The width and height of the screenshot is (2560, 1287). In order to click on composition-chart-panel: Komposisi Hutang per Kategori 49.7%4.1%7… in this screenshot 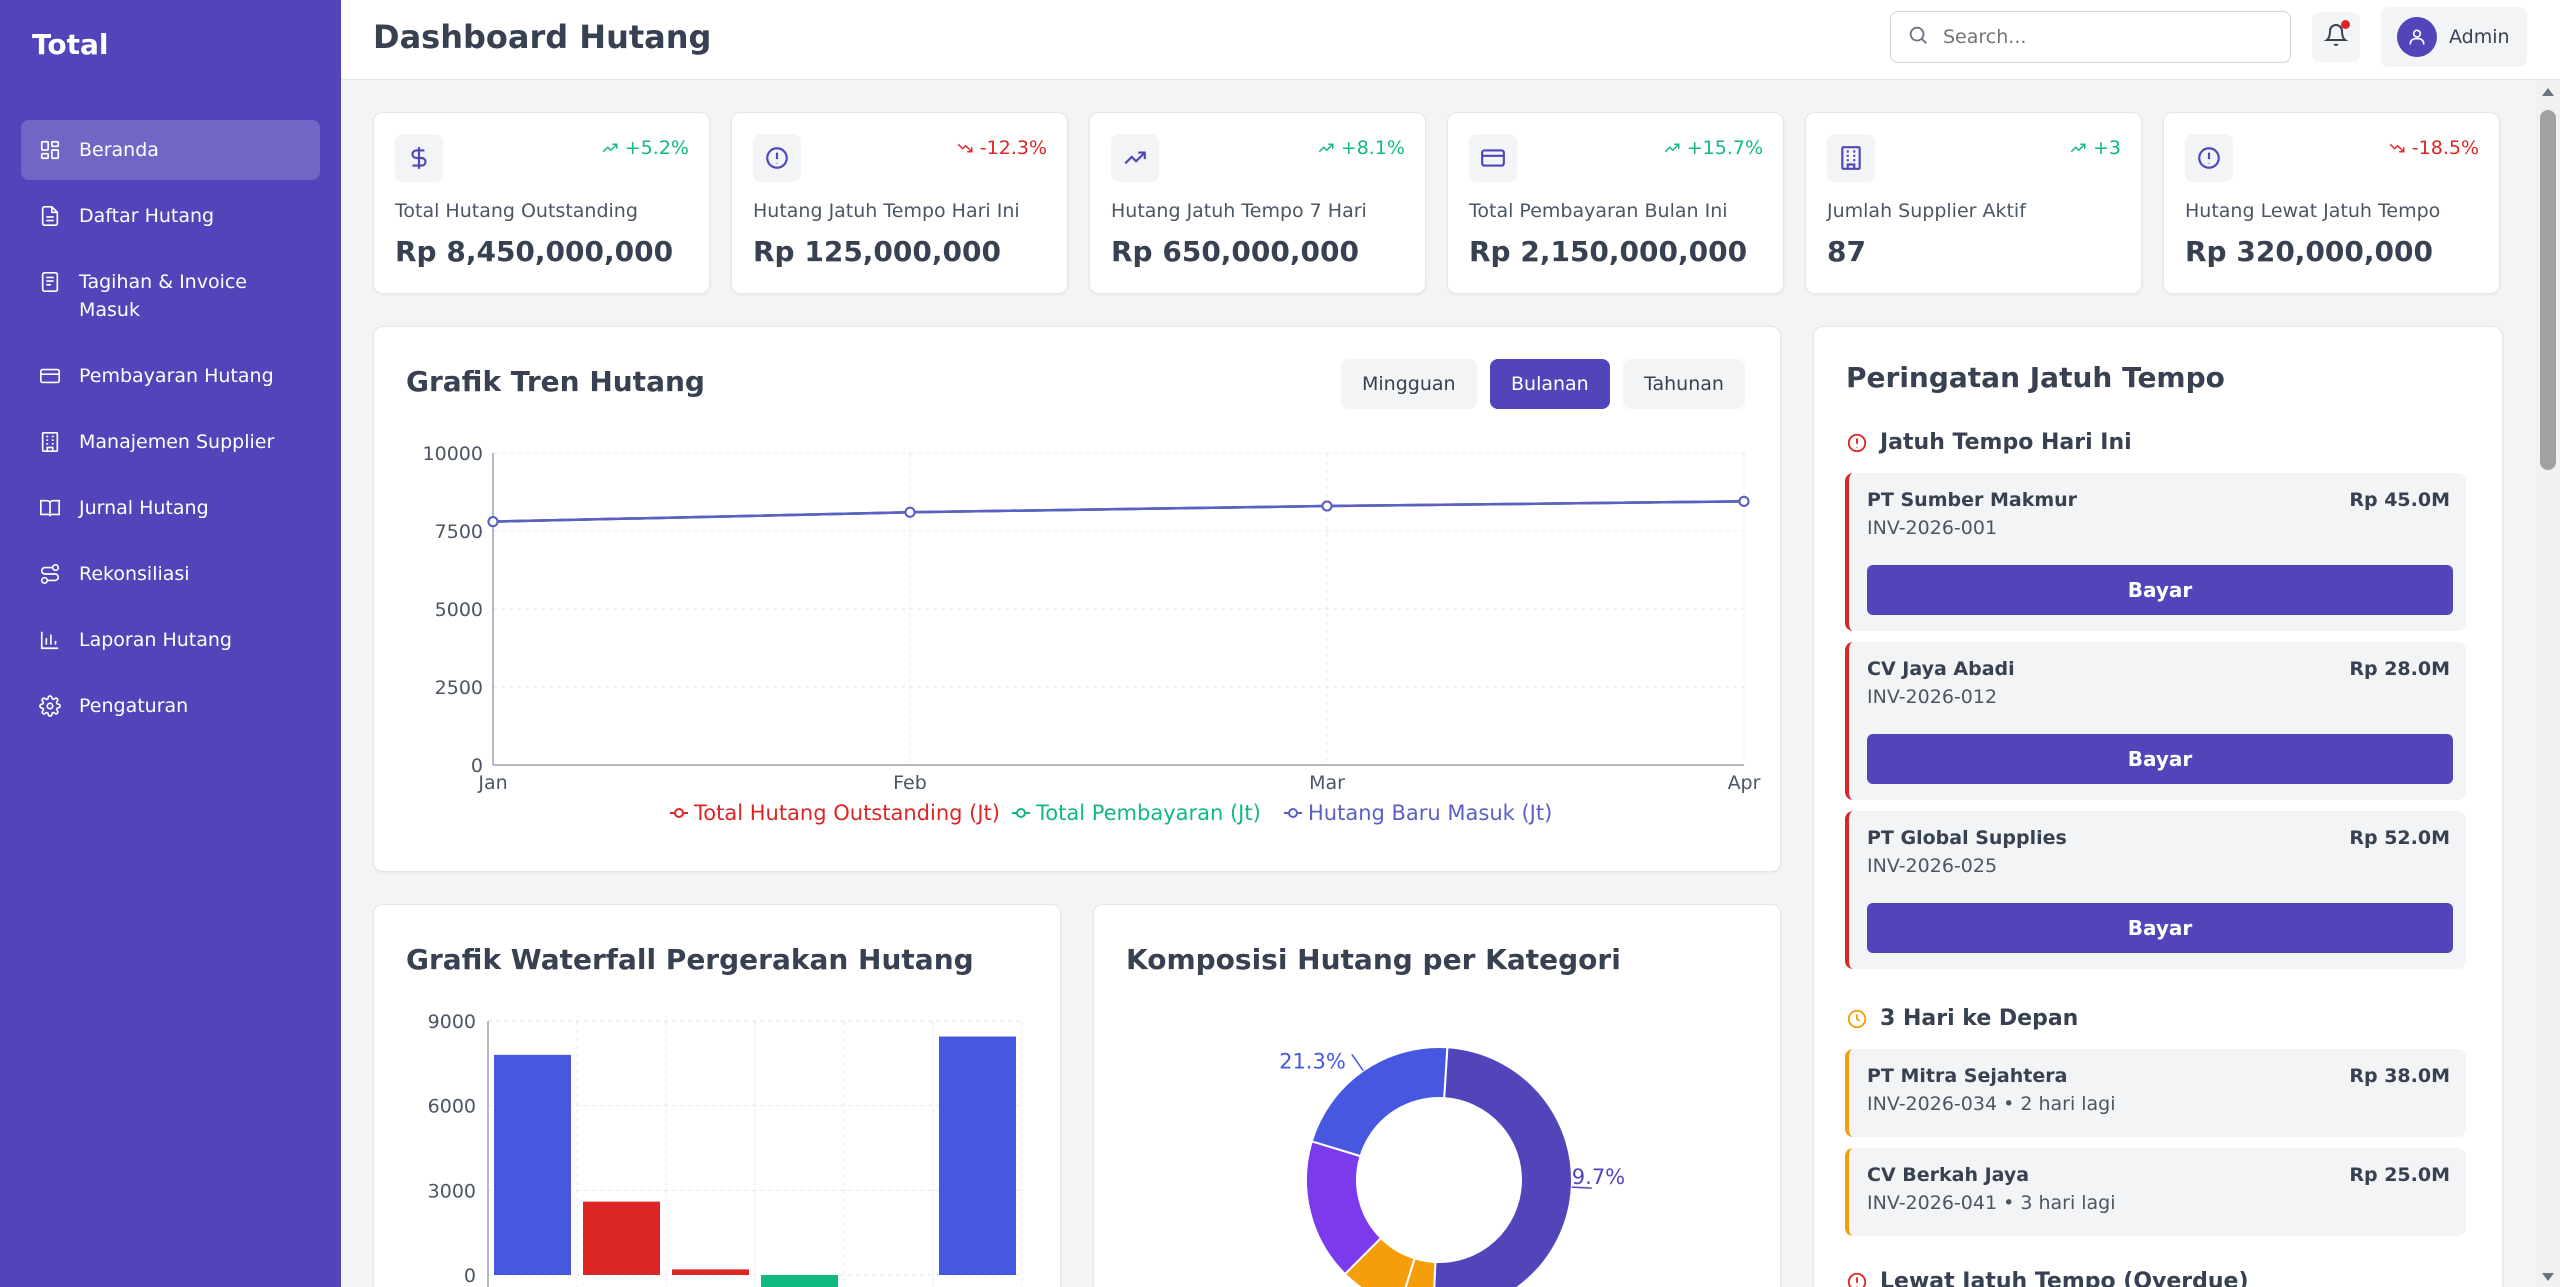, I will do `click(1437, 1095)`.